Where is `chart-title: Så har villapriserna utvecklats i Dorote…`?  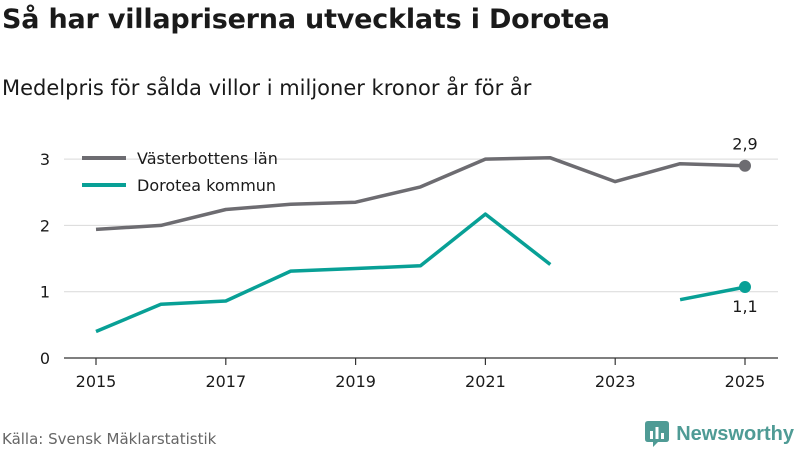 chart-title: Så har villapriserna utvecklats i Dorote… is located at coordinates (306, 19).